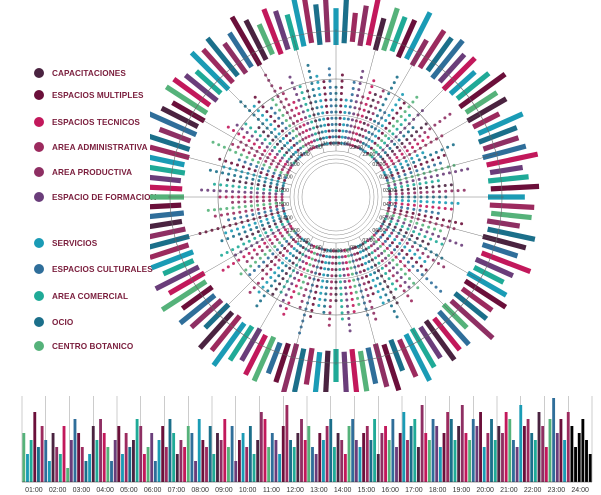 The height and width of the screenshot is (495, 601). What do you see at coordinates (65, 243) in the screenshot?
I see `legend-item: SERVICIOS` at bounding box center [65, 243].